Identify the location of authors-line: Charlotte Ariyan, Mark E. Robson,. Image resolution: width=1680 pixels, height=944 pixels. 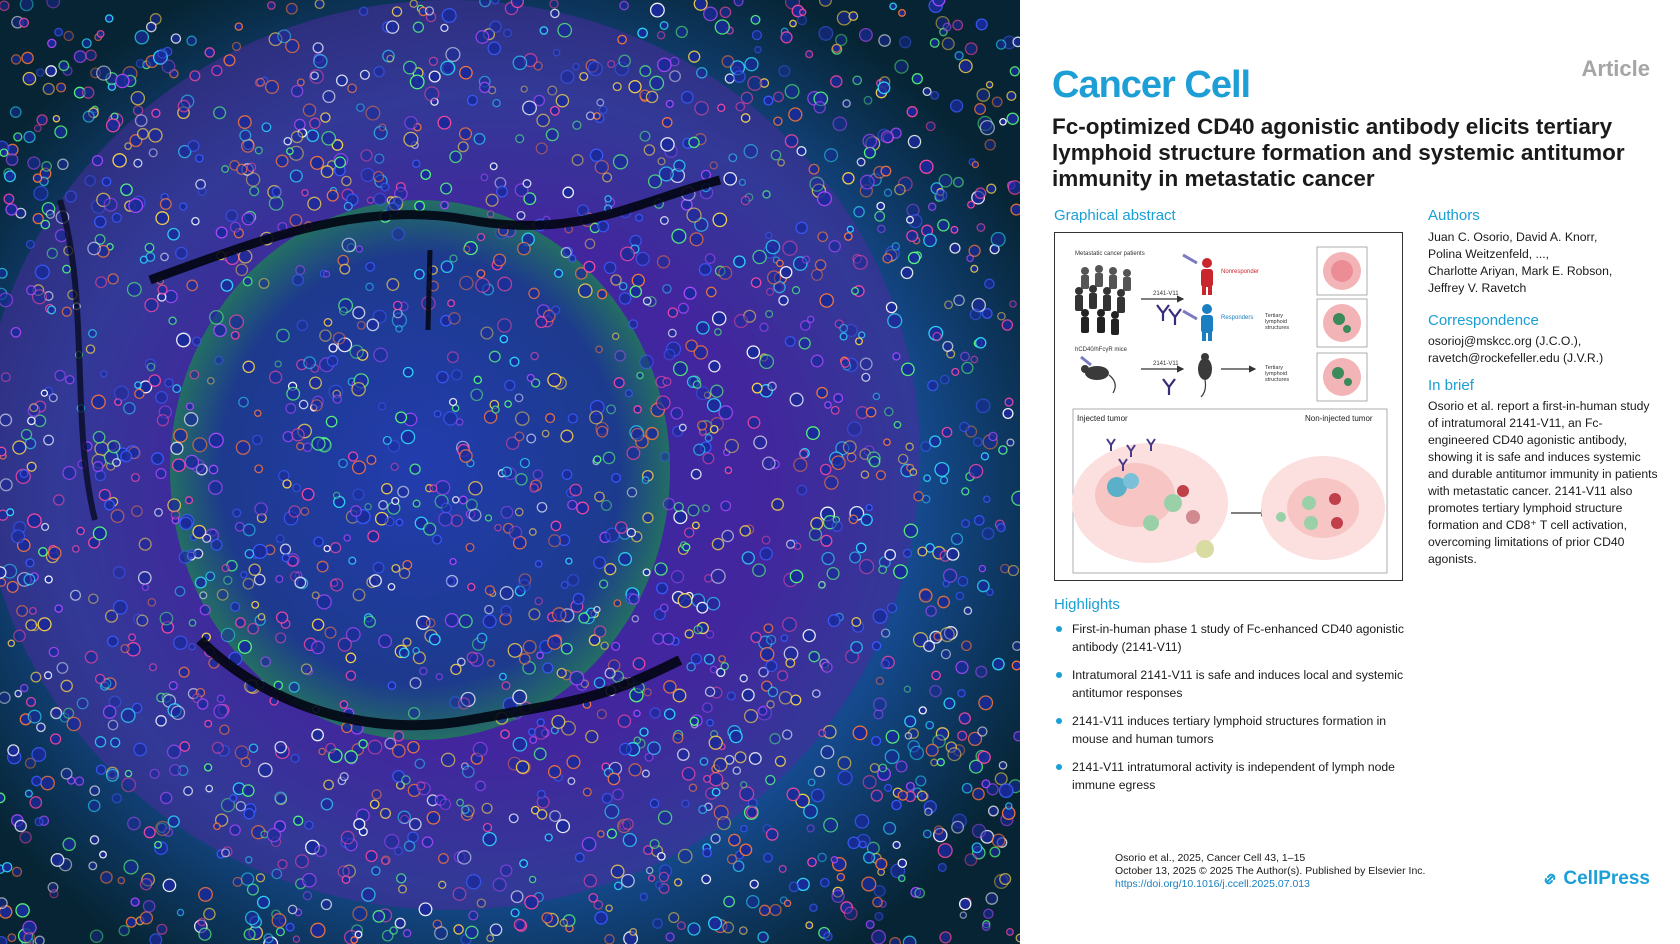
(1520, 271).